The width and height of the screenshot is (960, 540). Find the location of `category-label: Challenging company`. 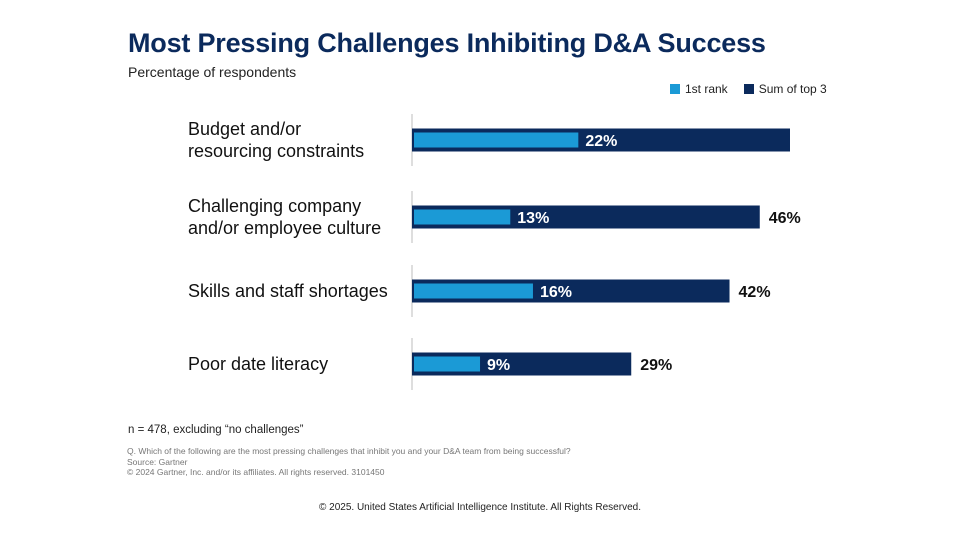

category-label: Challenging company is located at coordinates (274, 206).